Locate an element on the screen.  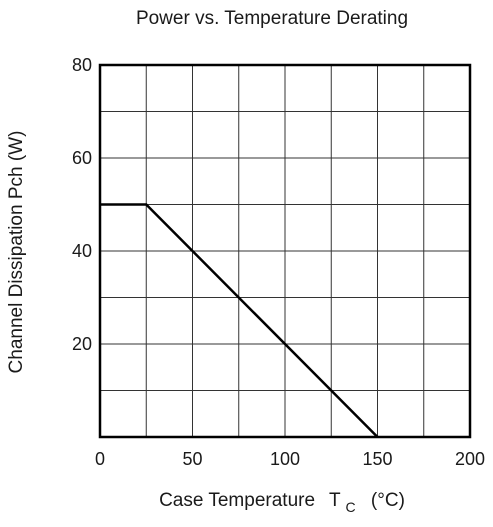
y-axis-label: Channel Dissipation Pch (W) is located at coordinates (16, 252).